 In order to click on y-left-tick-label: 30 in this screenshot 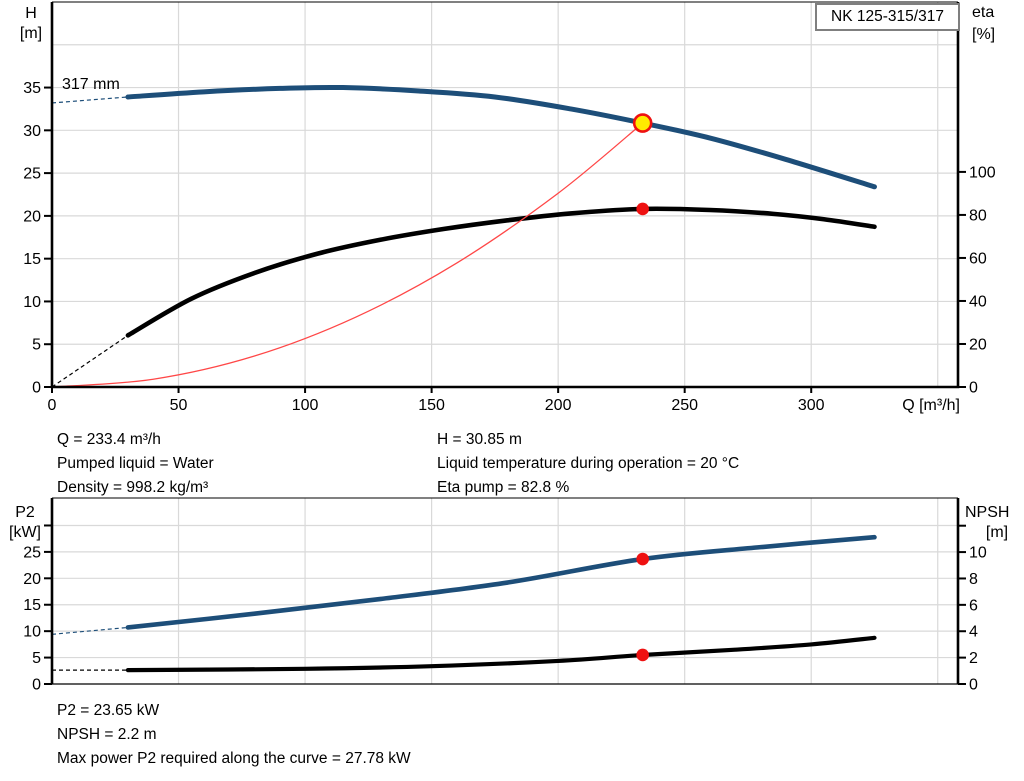, I will do `click(32, 131)`.